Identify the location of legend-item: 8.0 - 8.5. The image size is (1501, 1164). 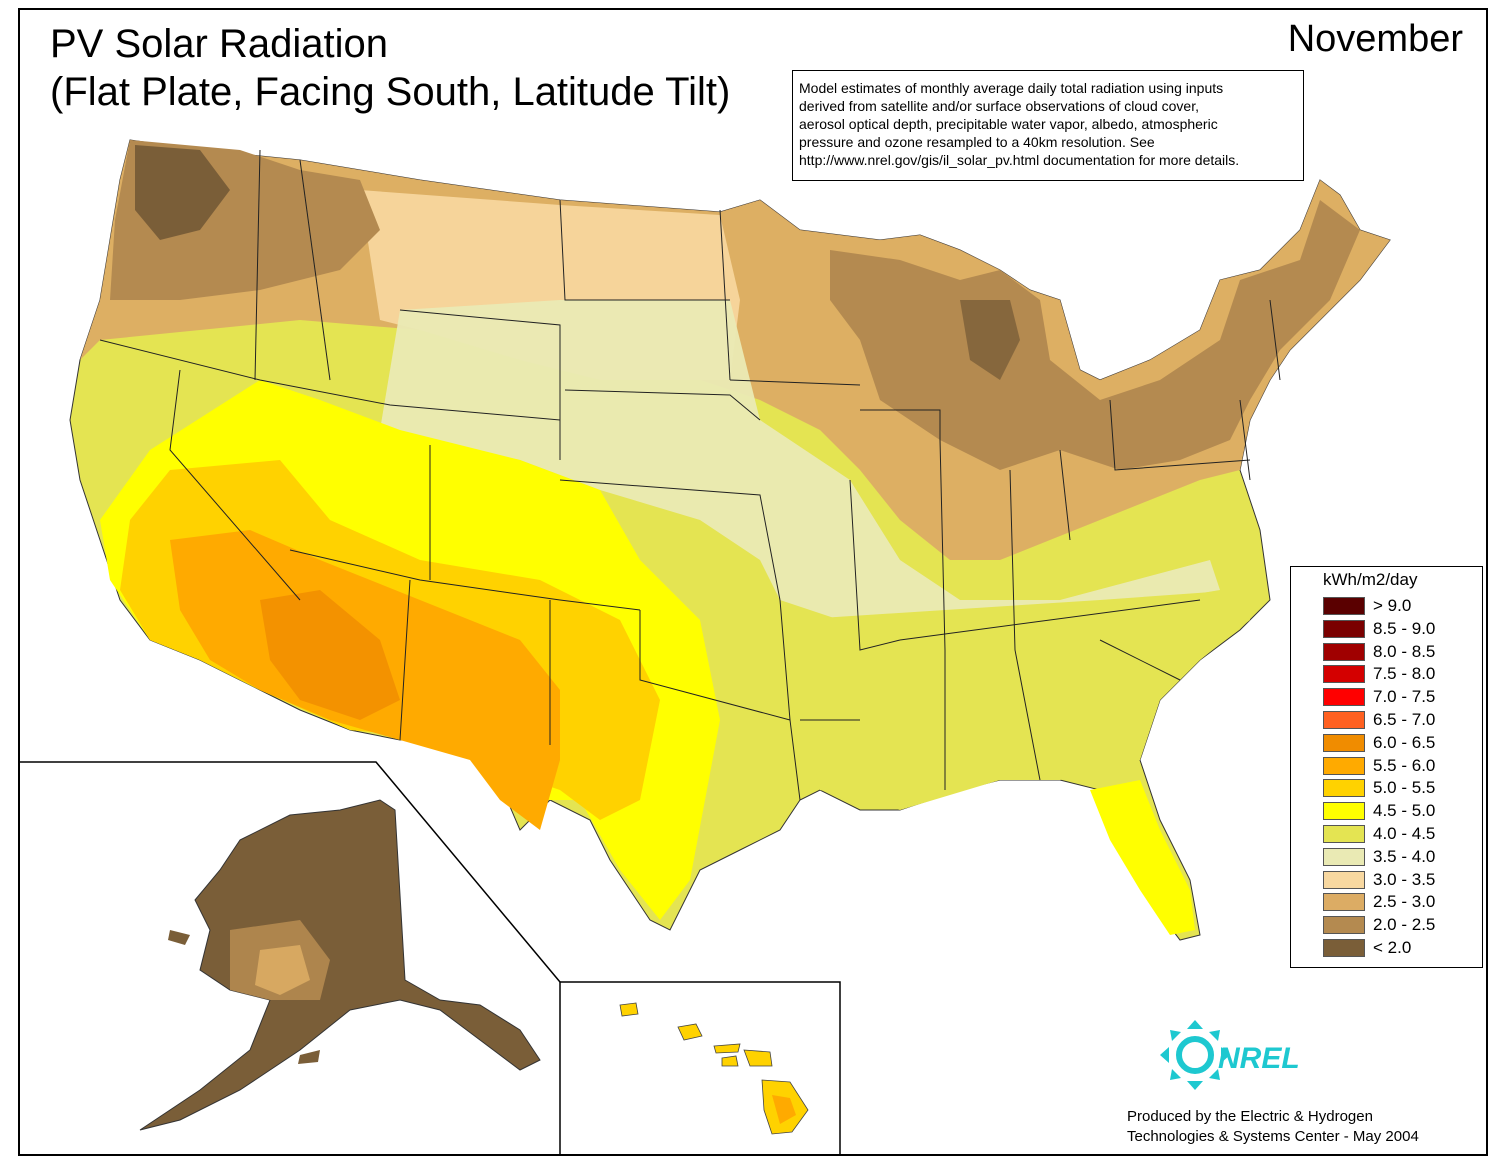
(1379, 652).